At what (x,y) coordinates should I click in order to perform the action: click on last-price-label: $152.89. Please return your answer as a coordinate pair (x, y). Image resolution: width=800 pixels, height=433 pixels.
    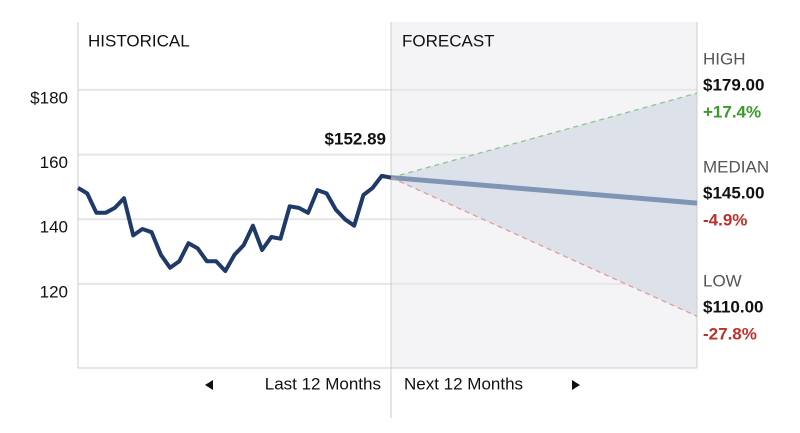
    Looking at the image, I should click on (355, 138).